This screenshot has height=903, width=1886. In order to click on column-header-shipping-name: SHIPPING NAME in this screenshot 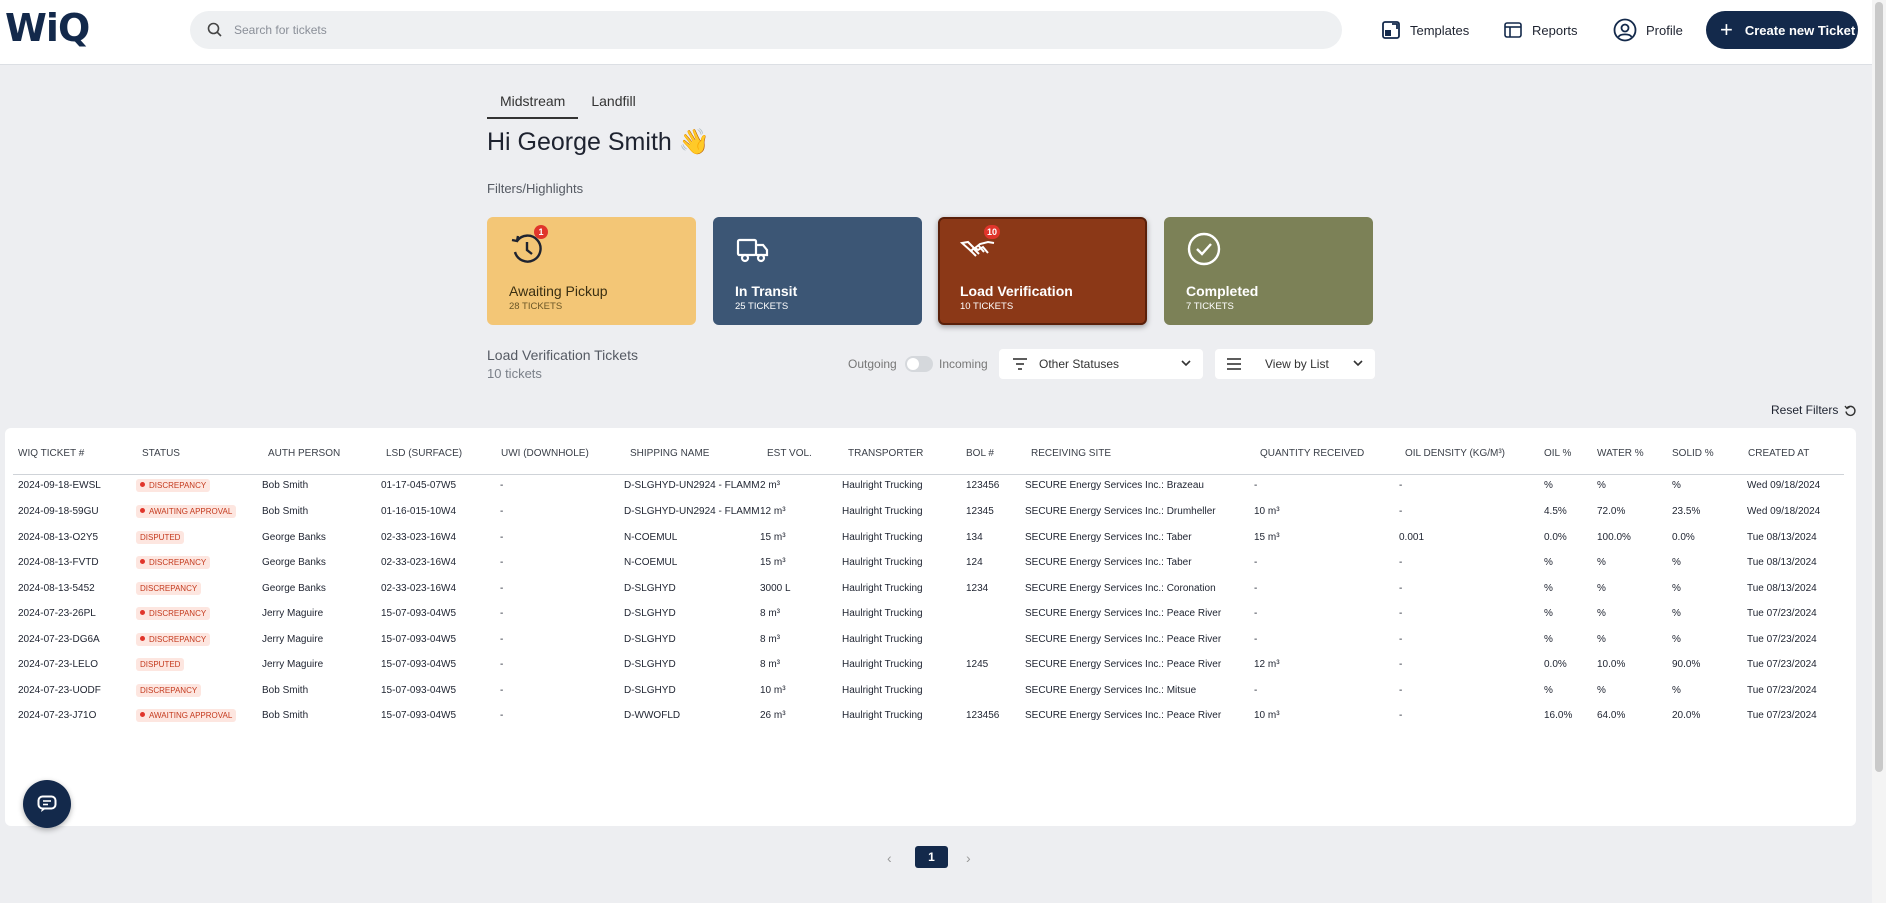, I will do `click(670, 453)`.